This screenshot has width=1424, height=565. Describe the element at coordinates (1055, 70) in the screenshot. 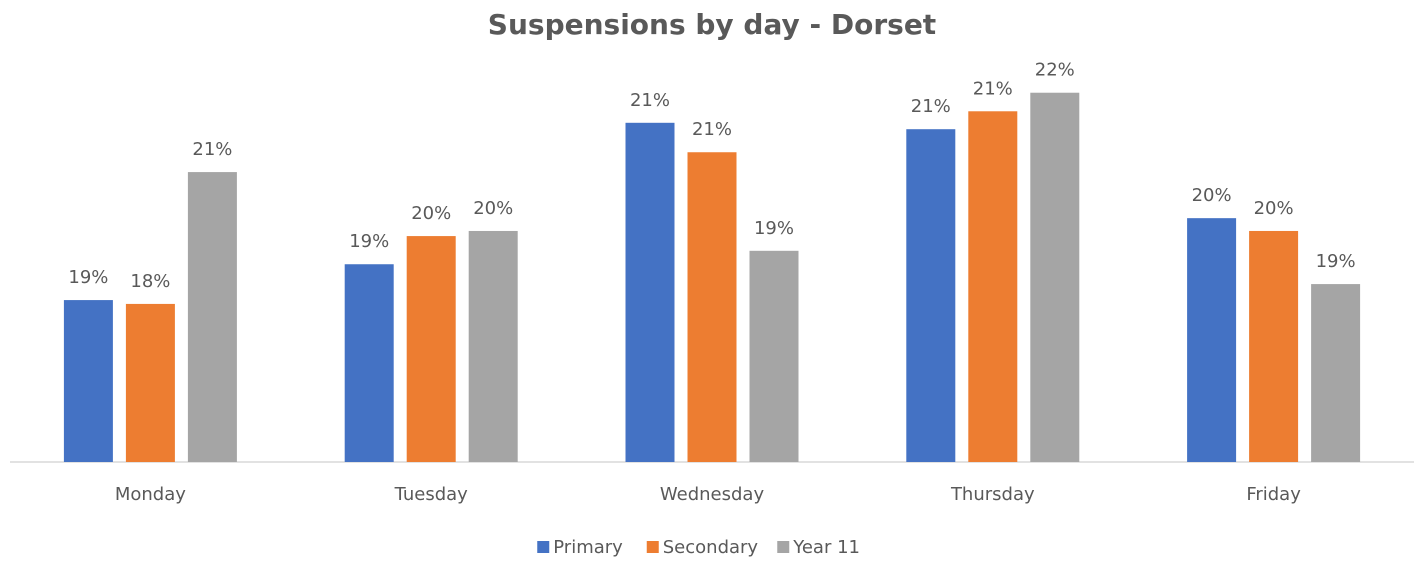

I see `data-label: 22%` at that location.